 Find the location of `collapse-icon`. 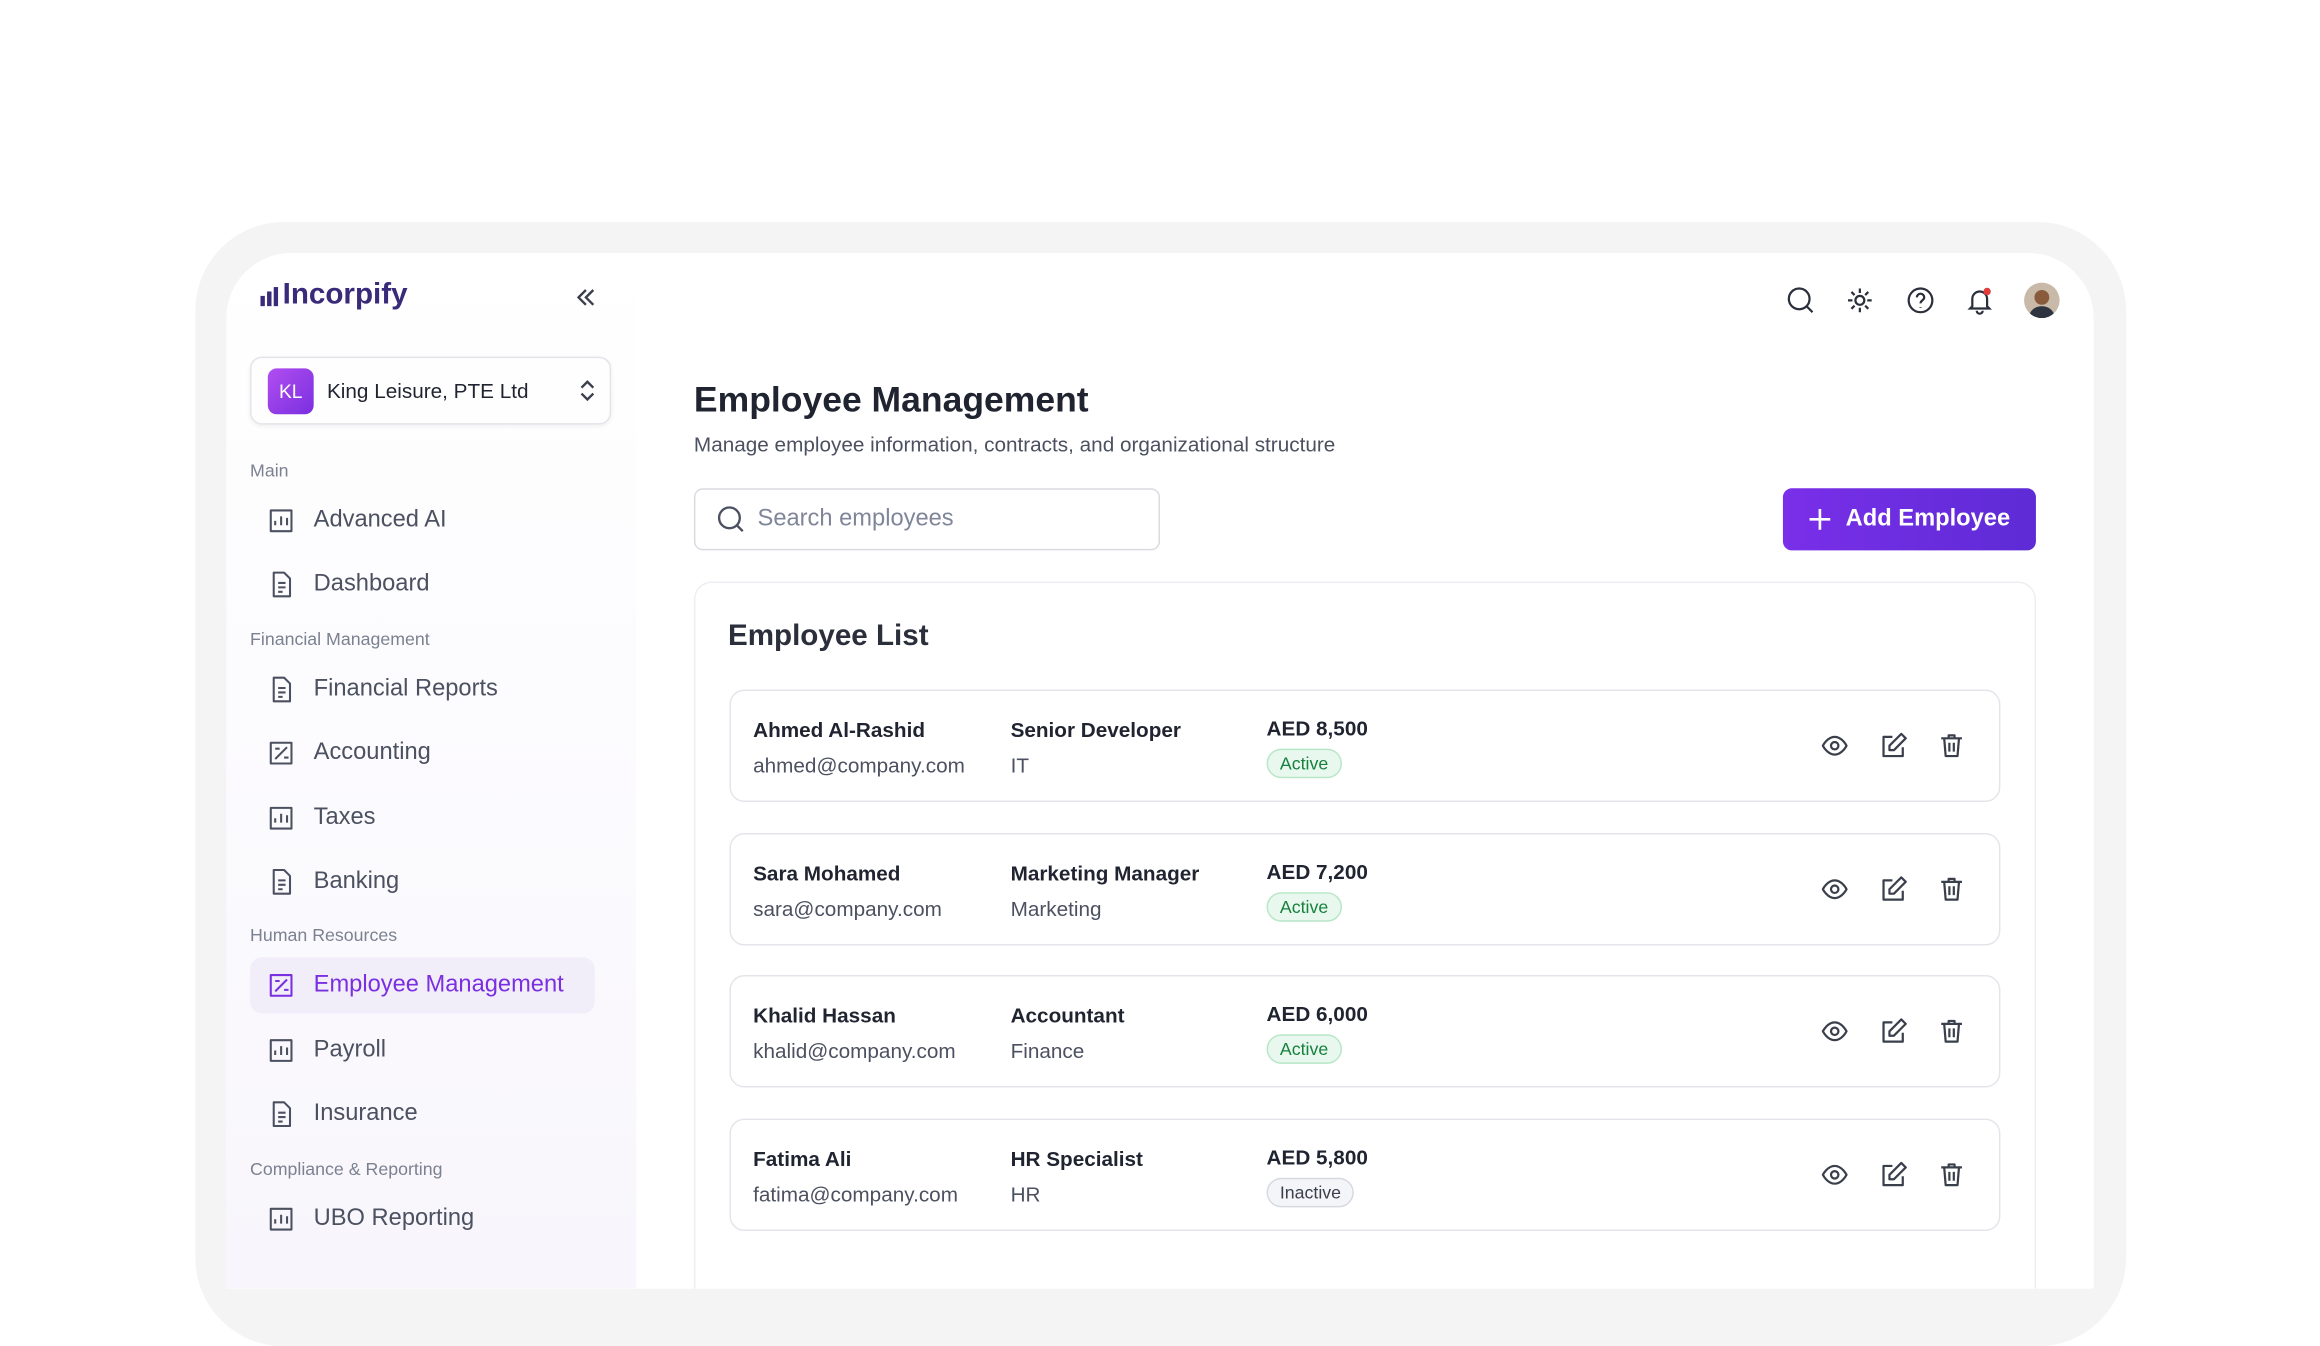

collapse-icon is located at coordinates (586, 298).